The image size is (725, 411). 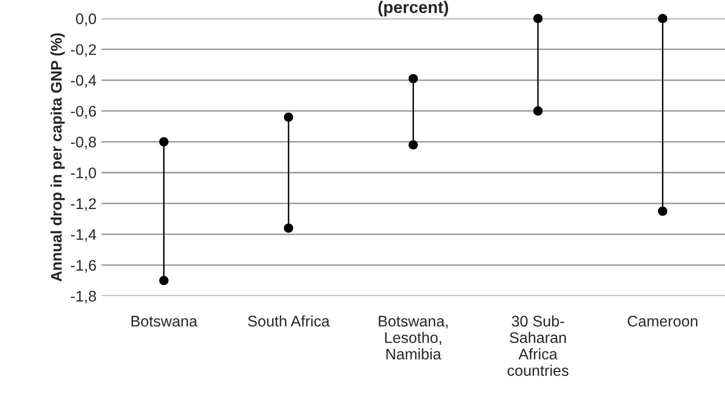 What do you see at coordinates (83, 143) in the screenshot?
I see `y-tick-label: -0,8` at bounding box center [83, 143].